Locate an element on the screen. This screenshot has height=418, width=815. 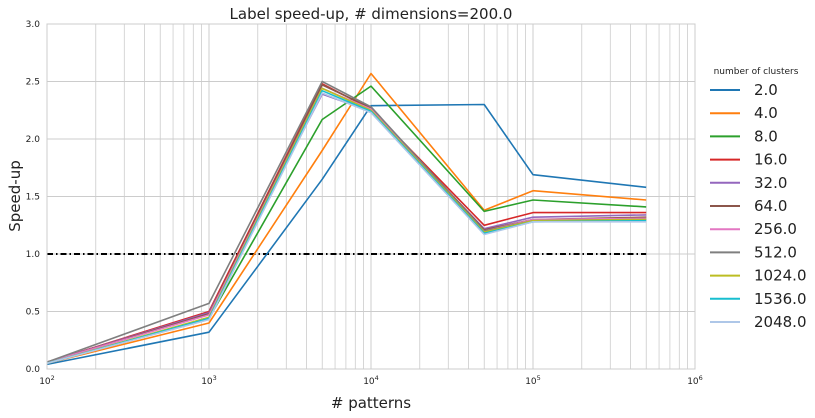
x-axis-title: # patterns is located at coordinates (371, 403).